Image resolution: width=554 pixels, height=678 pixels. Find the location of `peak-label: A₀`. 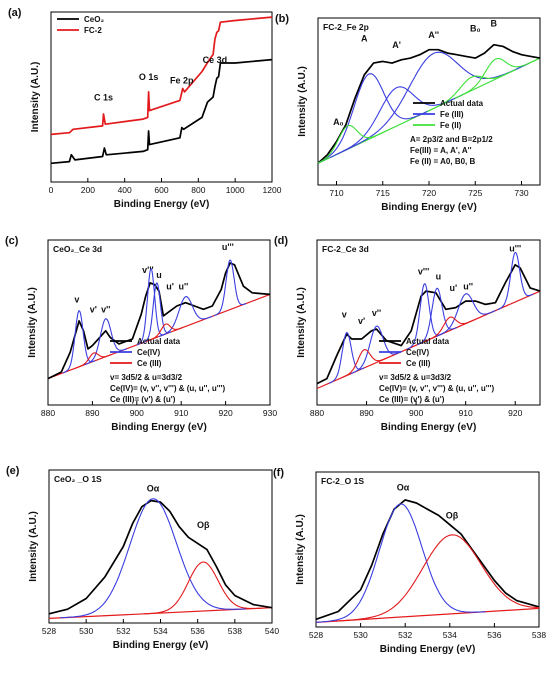

peak-label: A₀ is located at coordinates (338, 122).